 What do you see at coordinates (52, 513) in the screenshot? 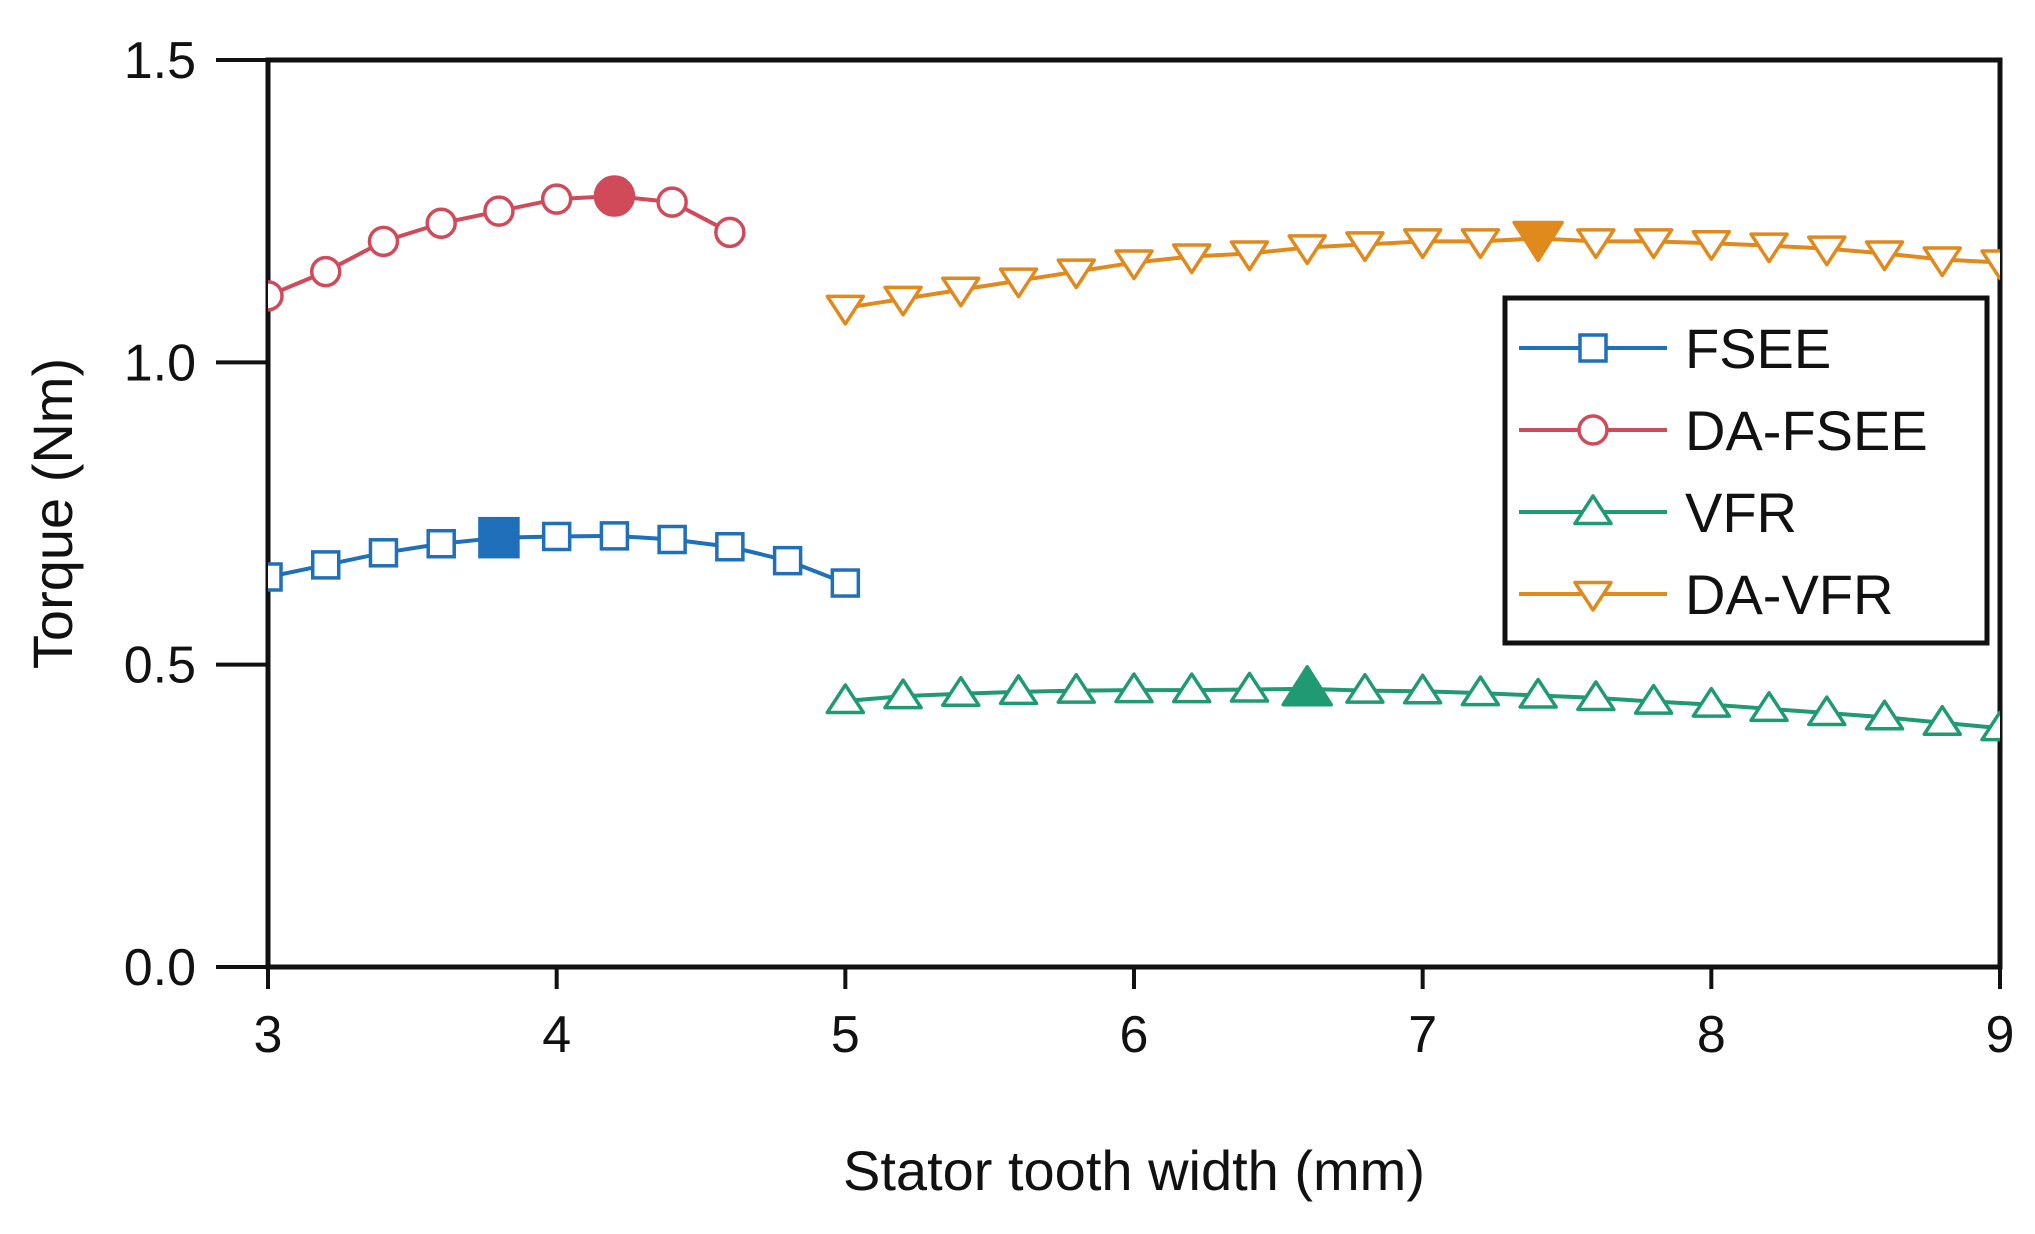
I see `y-axis-title: Torque (Nm)` at bounding box center [52, 513].